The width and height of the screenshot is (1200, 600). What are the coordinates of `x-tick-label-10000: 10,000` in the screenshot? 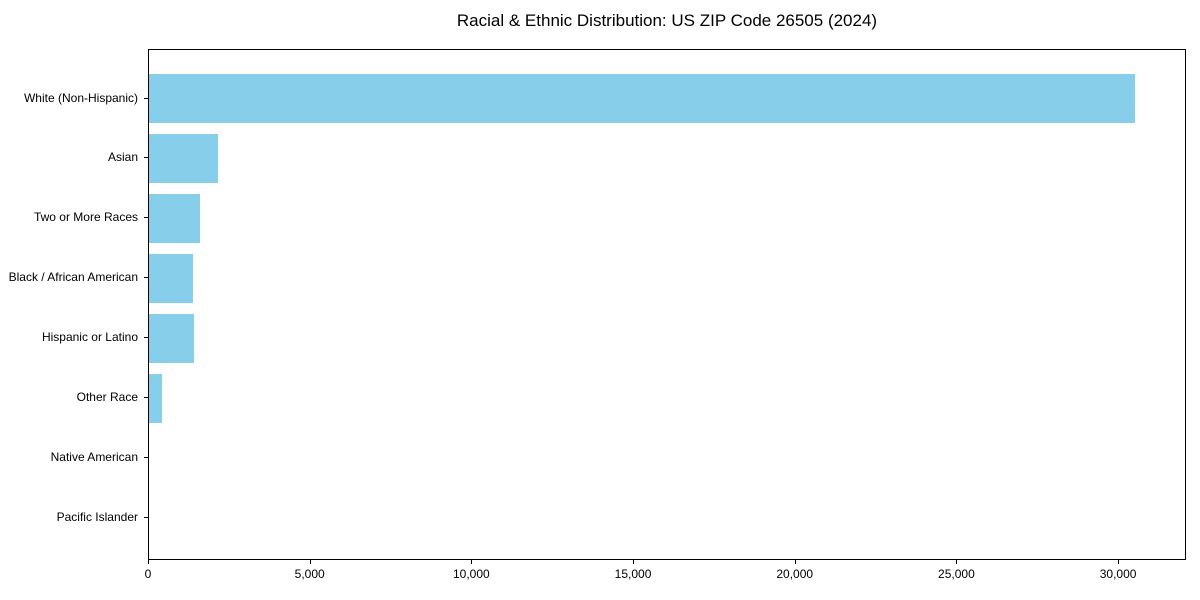 It's located at (471, 574).